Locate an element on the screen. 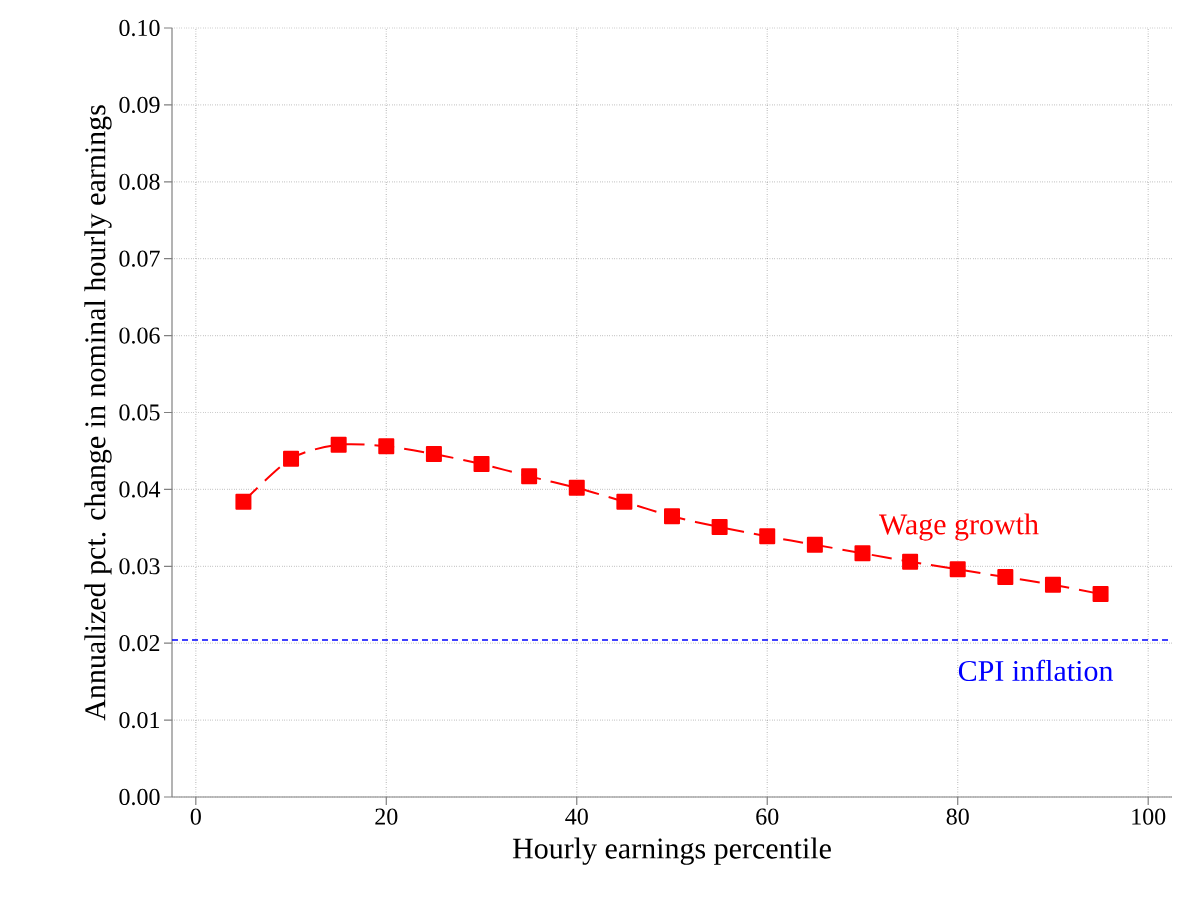 The image size is (1182, 915). y-tick-label: 0.01 is located at coordinates (139, 720).